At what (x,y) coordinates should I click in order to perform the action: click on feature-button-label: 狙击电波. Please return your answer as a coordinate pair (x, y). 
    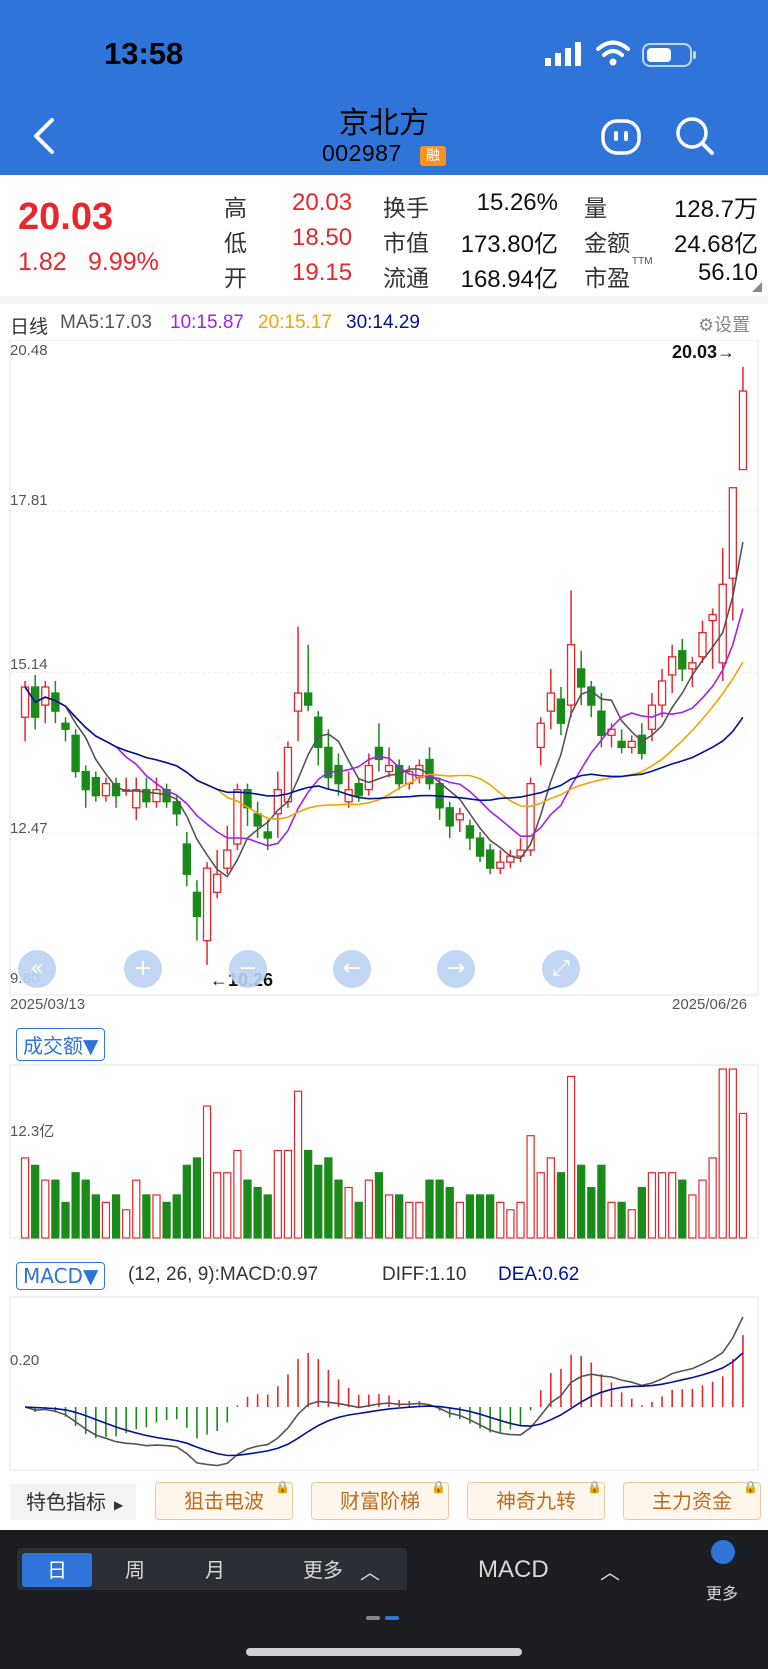
    Looking at the image, I should click on (224, 1501).